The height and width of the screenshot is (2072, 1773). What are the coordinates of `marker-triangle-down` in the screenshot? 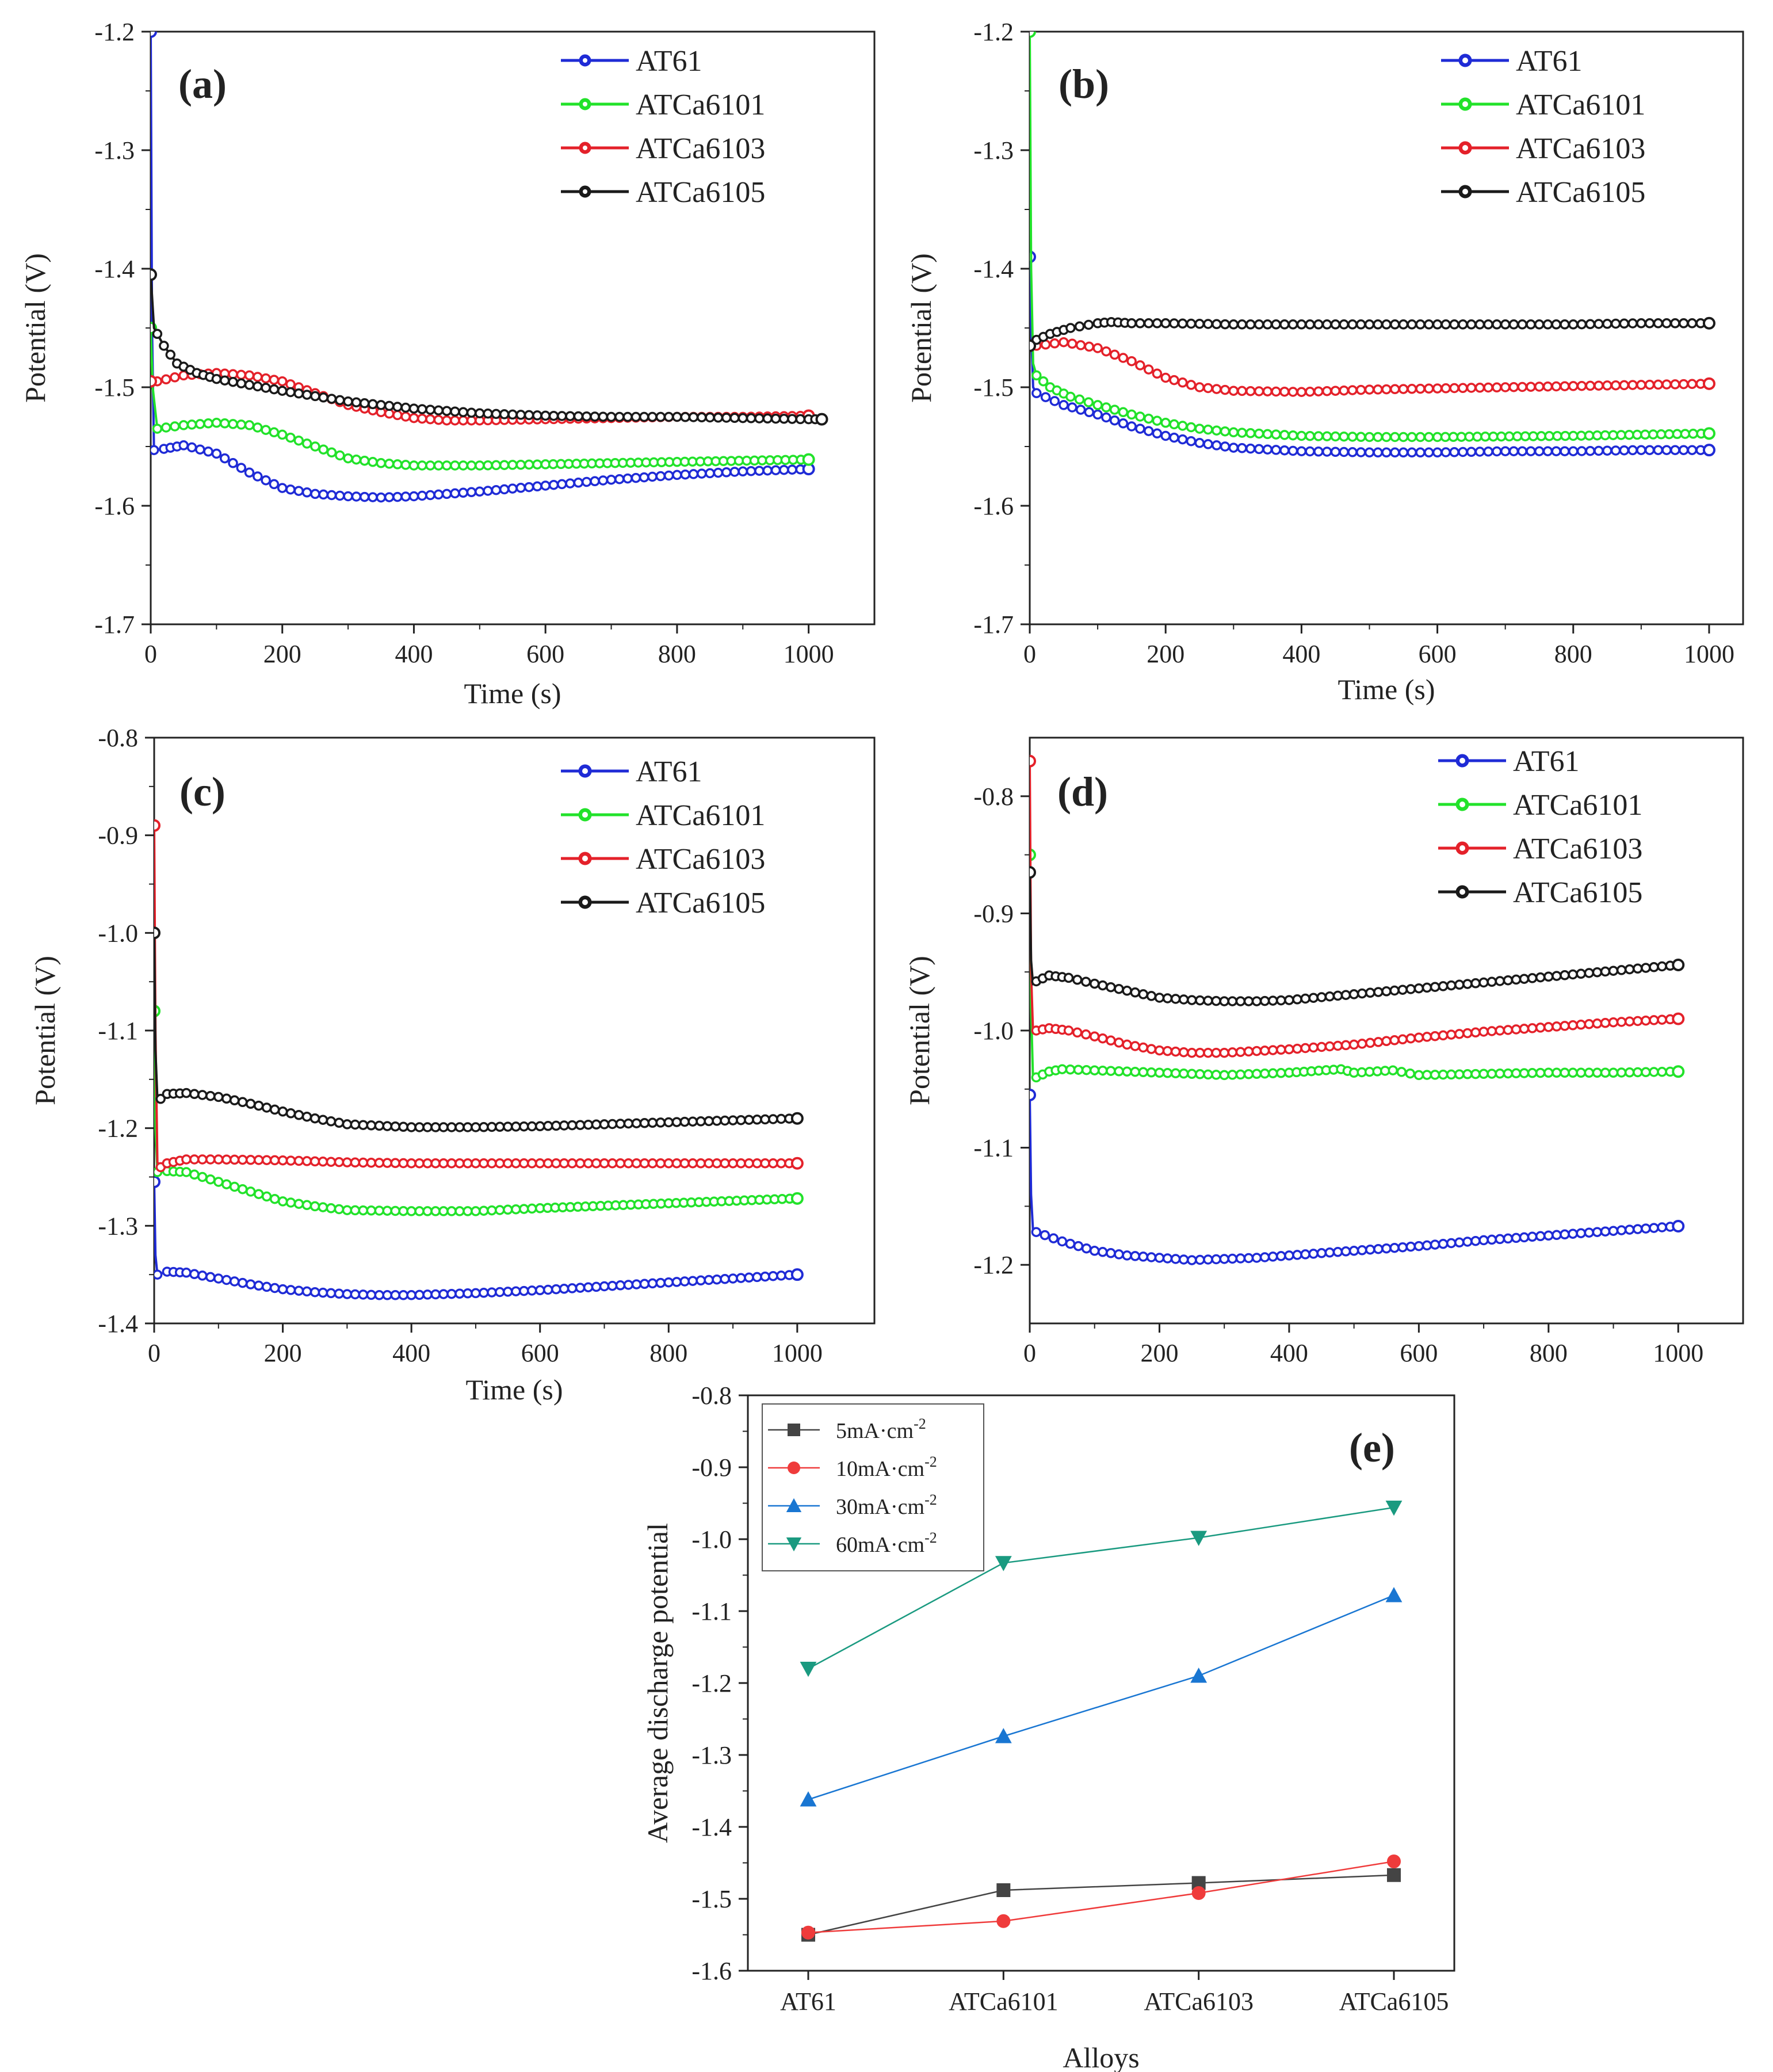 It's located at (1003, 1563).